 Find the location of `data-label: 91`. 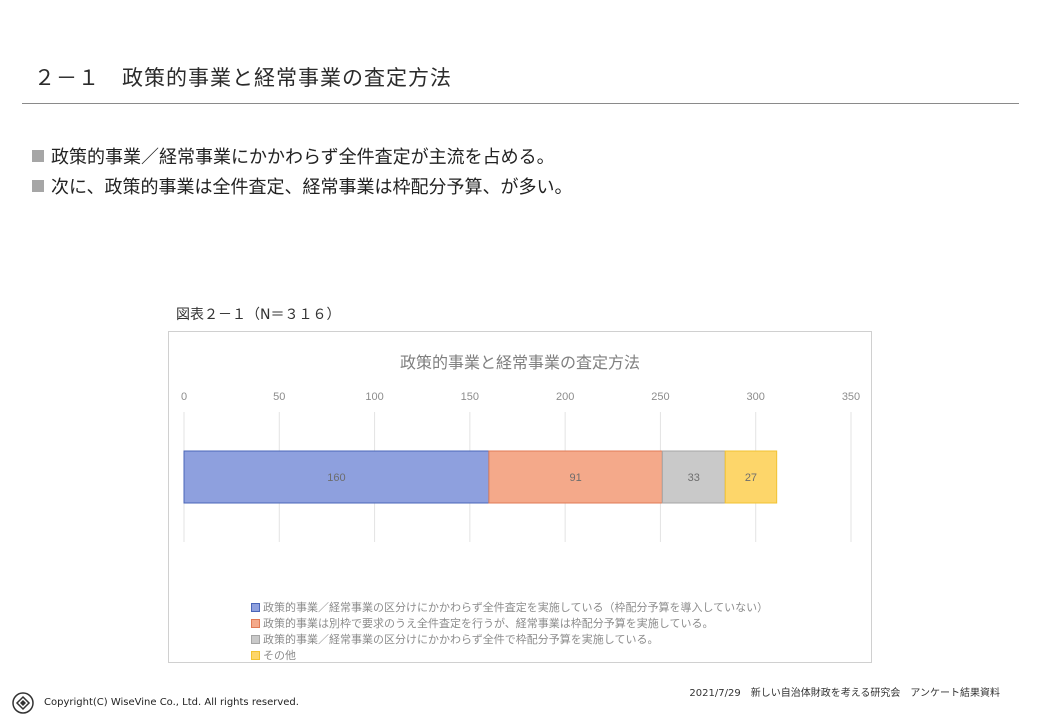

data-label: 91 is located at coordinates (575, 478).